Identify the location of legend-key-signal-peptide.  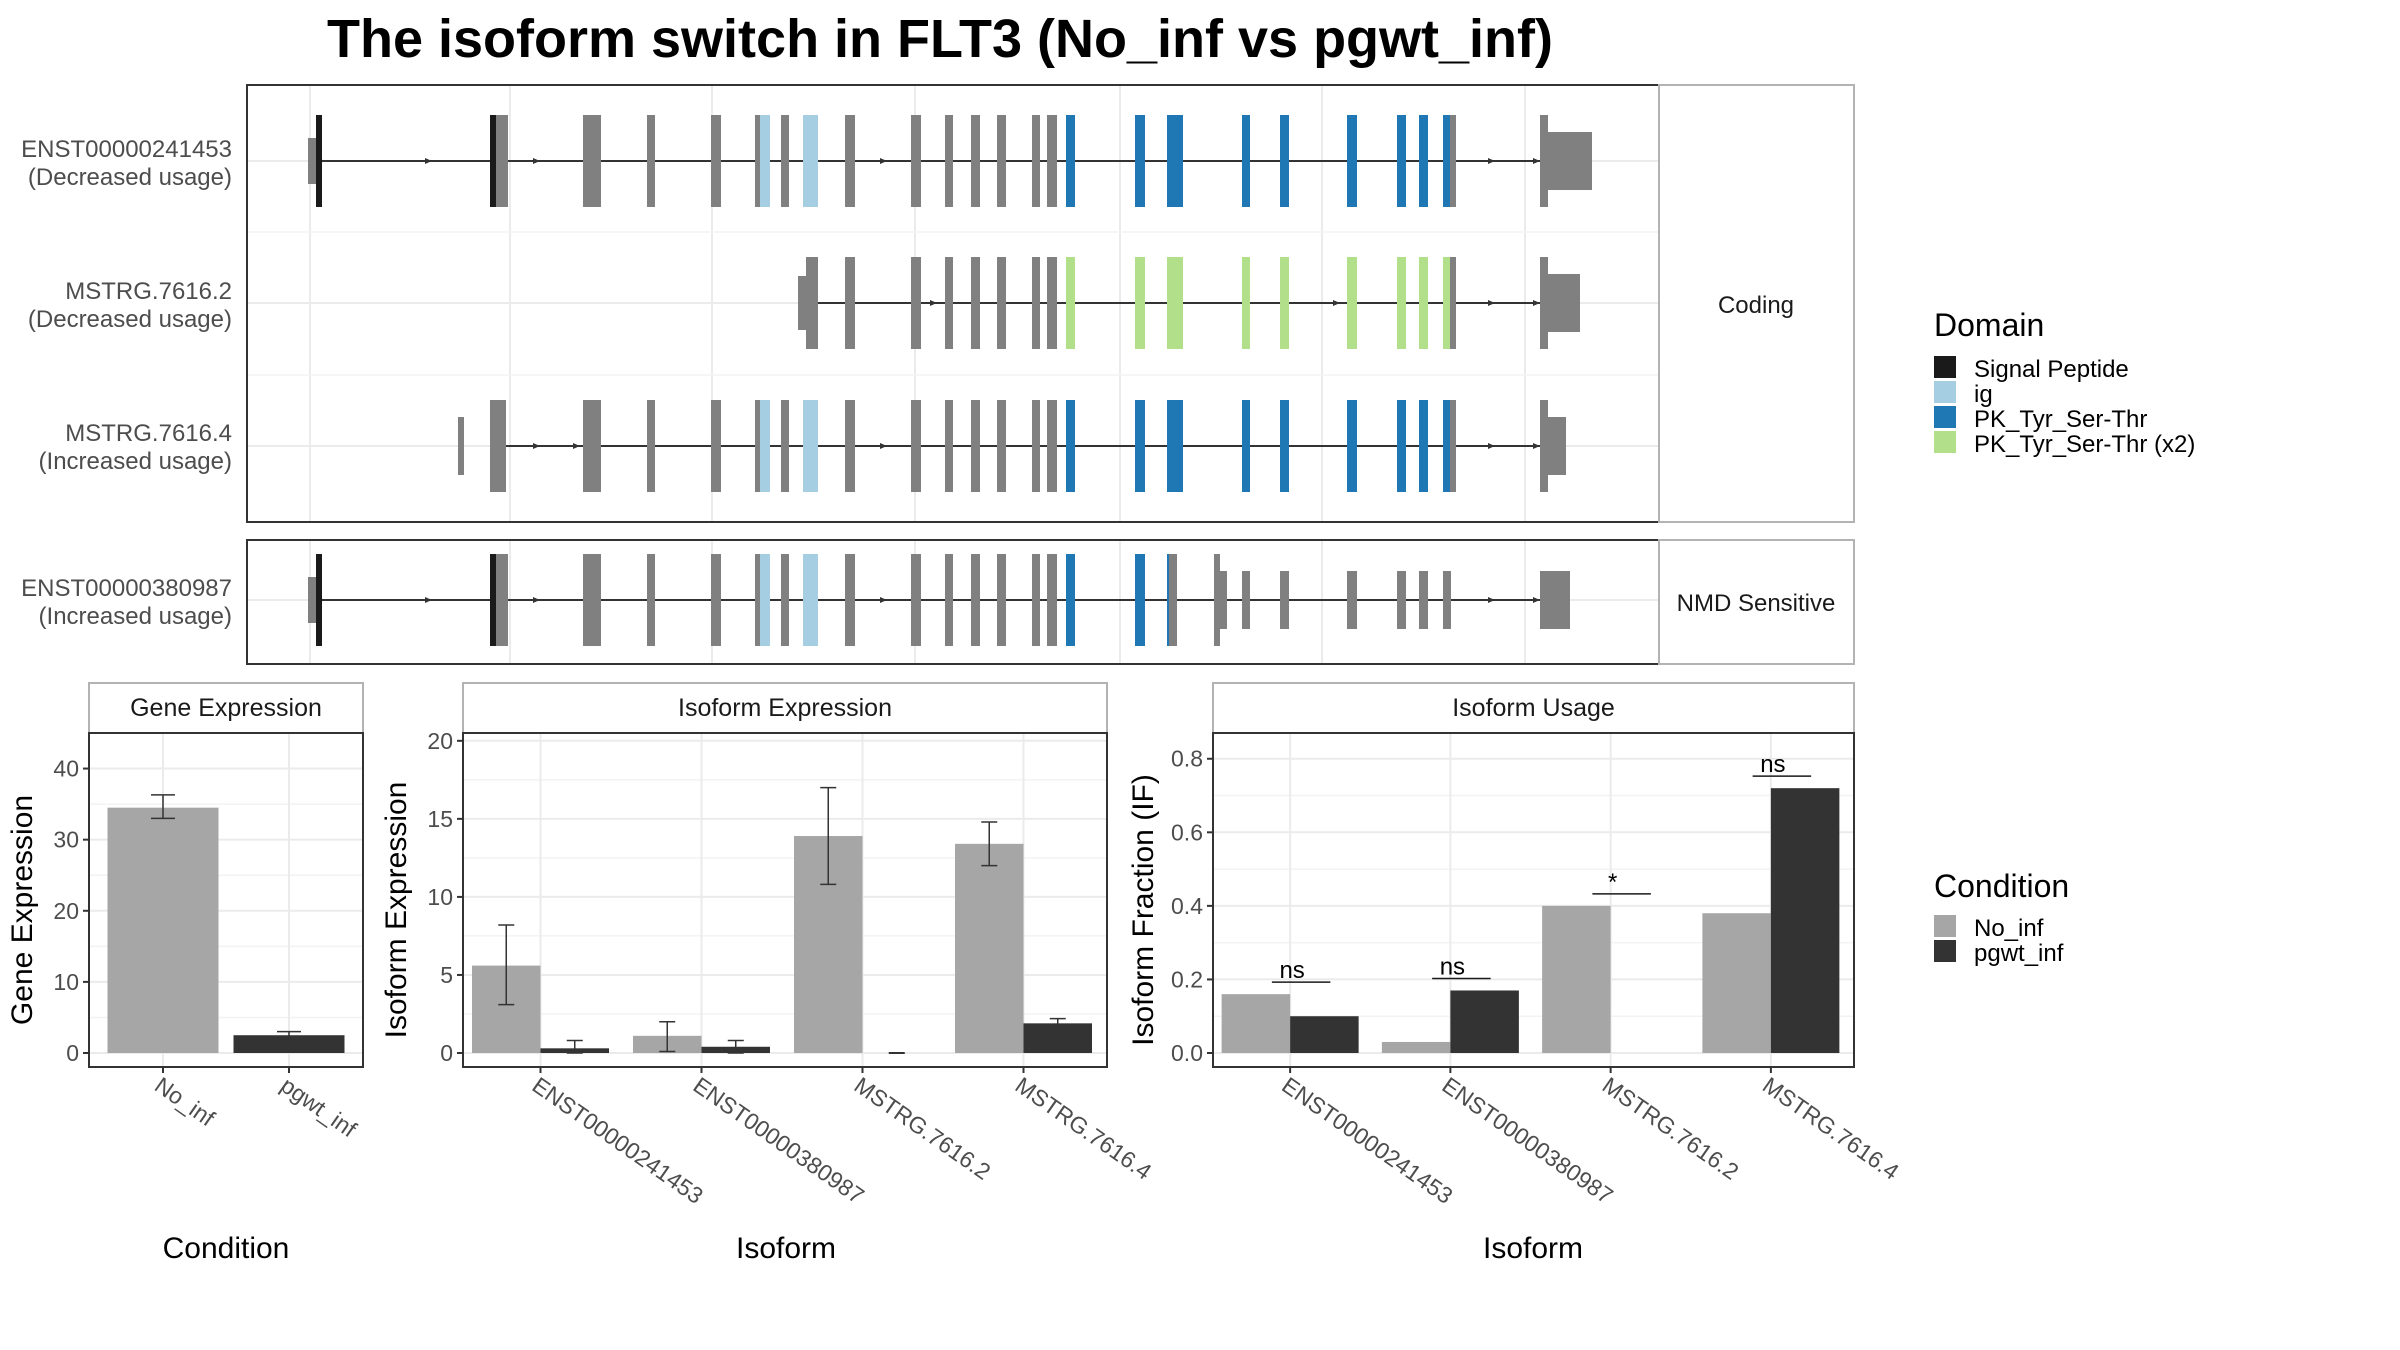
(1945, 367).